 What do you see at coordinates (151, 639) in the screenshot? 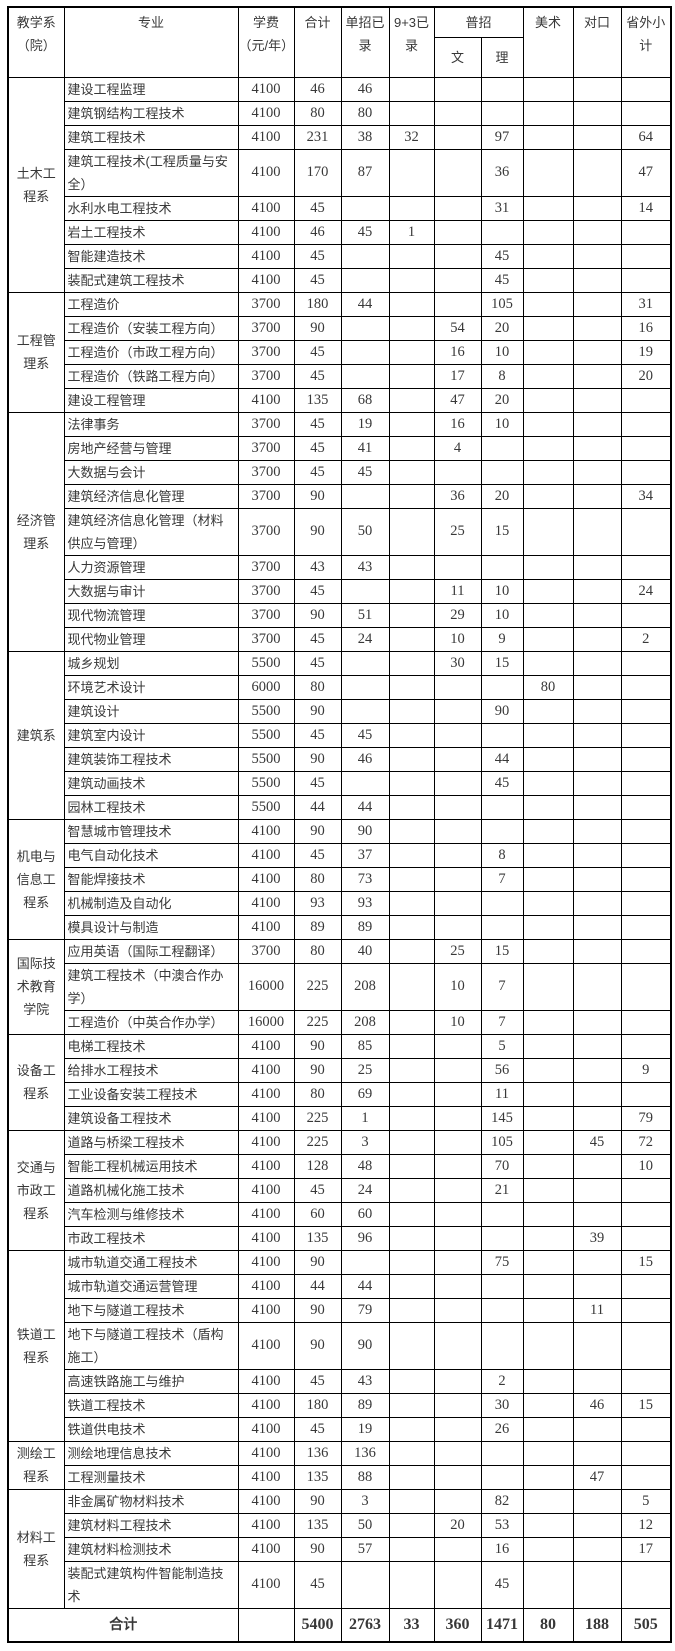
I see `major-cell: 现代物业管理` at bounding box center [151, 639].